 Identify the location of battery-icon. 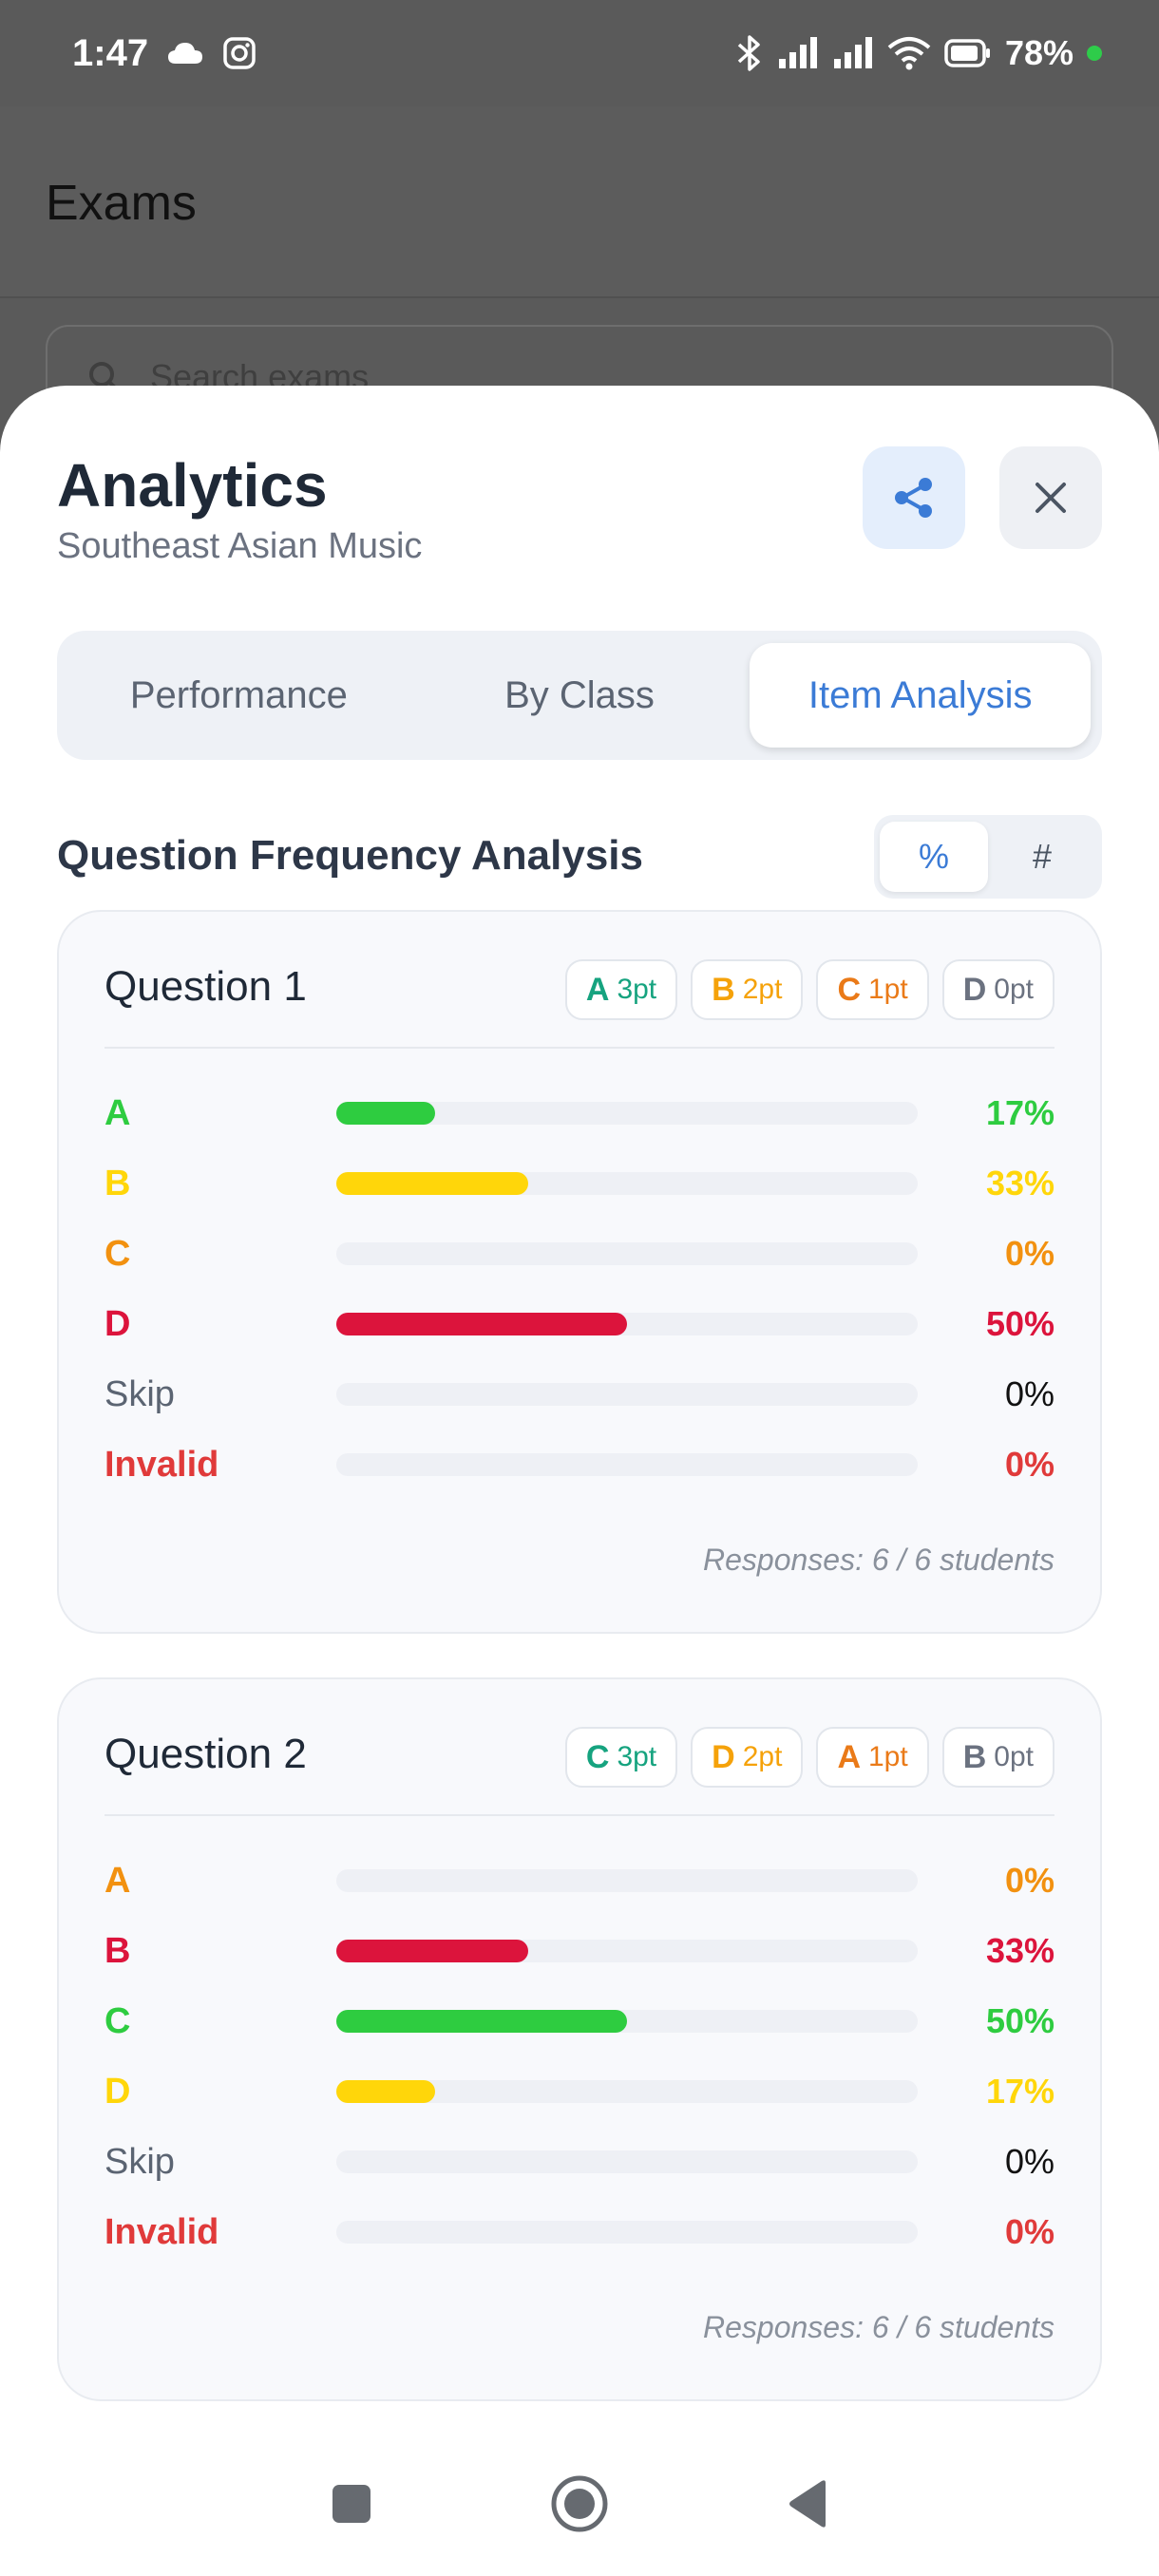
(968, 53).